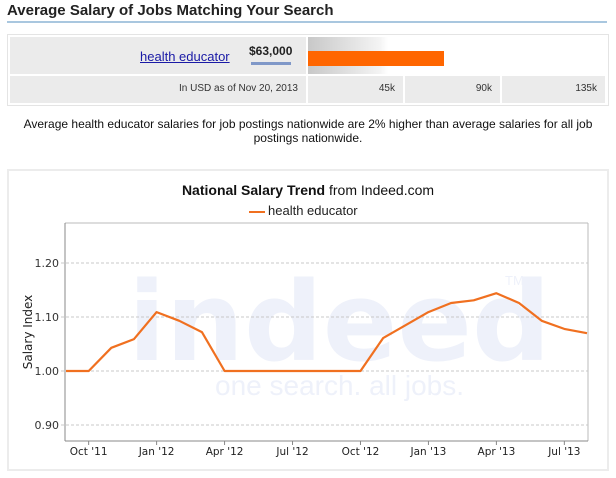  What do you see at coordinates (47, 317) in the screenshot?
I see `y-tick-label: 1.10` at bounding box center [47, 317].